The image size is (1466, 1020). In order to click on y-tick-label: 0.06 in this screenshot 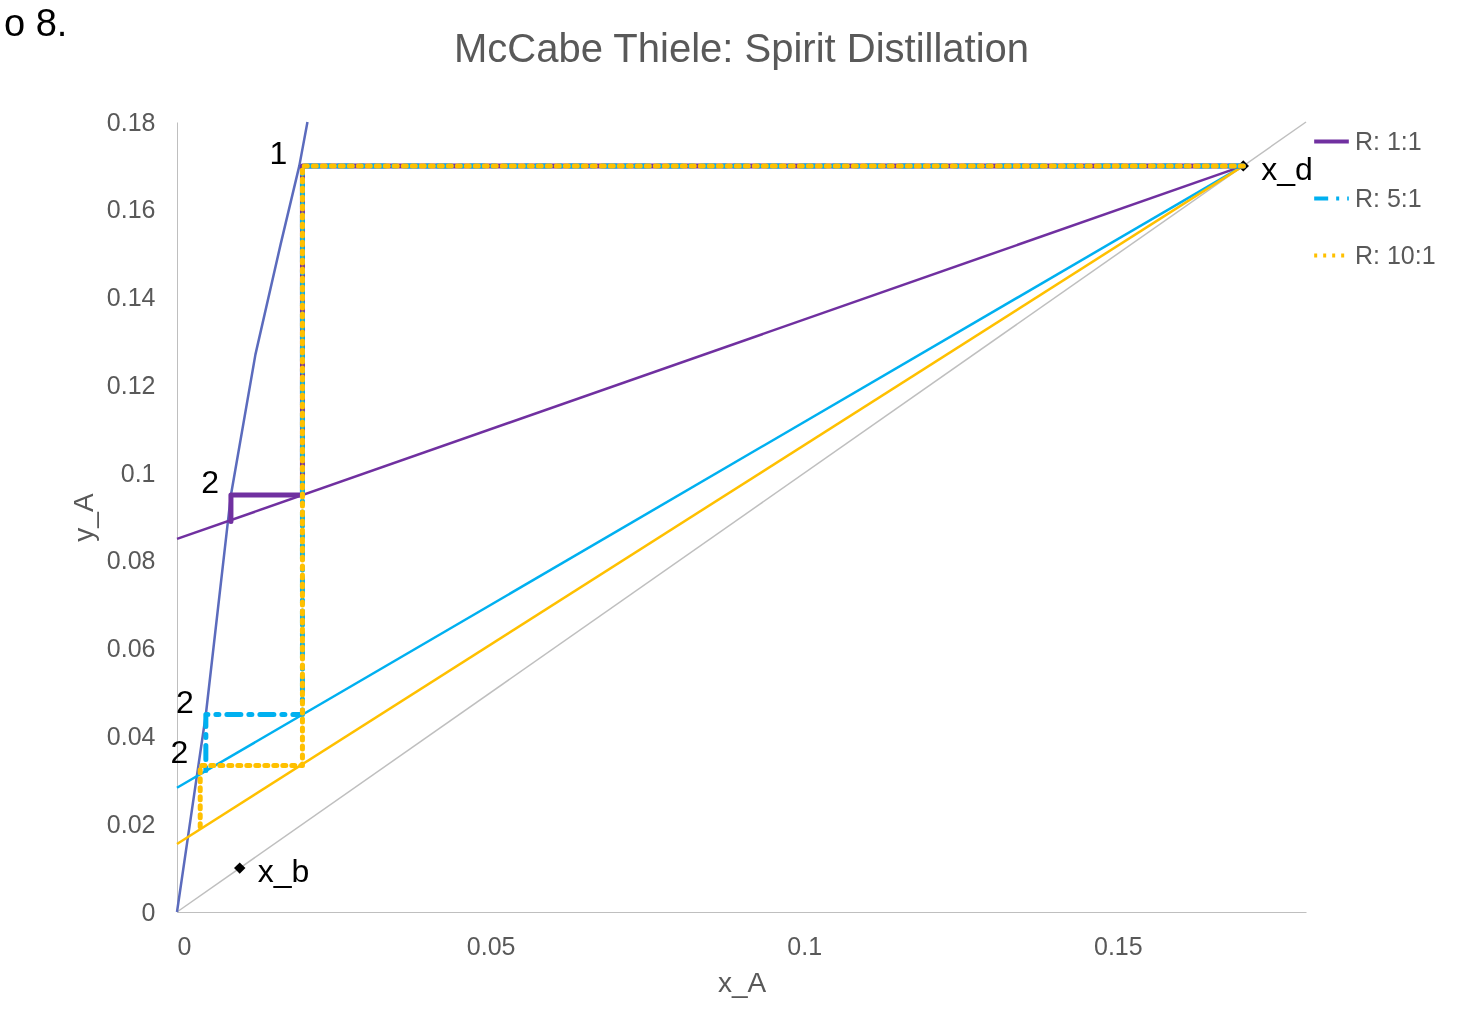, I will do `click(131, 648)`.